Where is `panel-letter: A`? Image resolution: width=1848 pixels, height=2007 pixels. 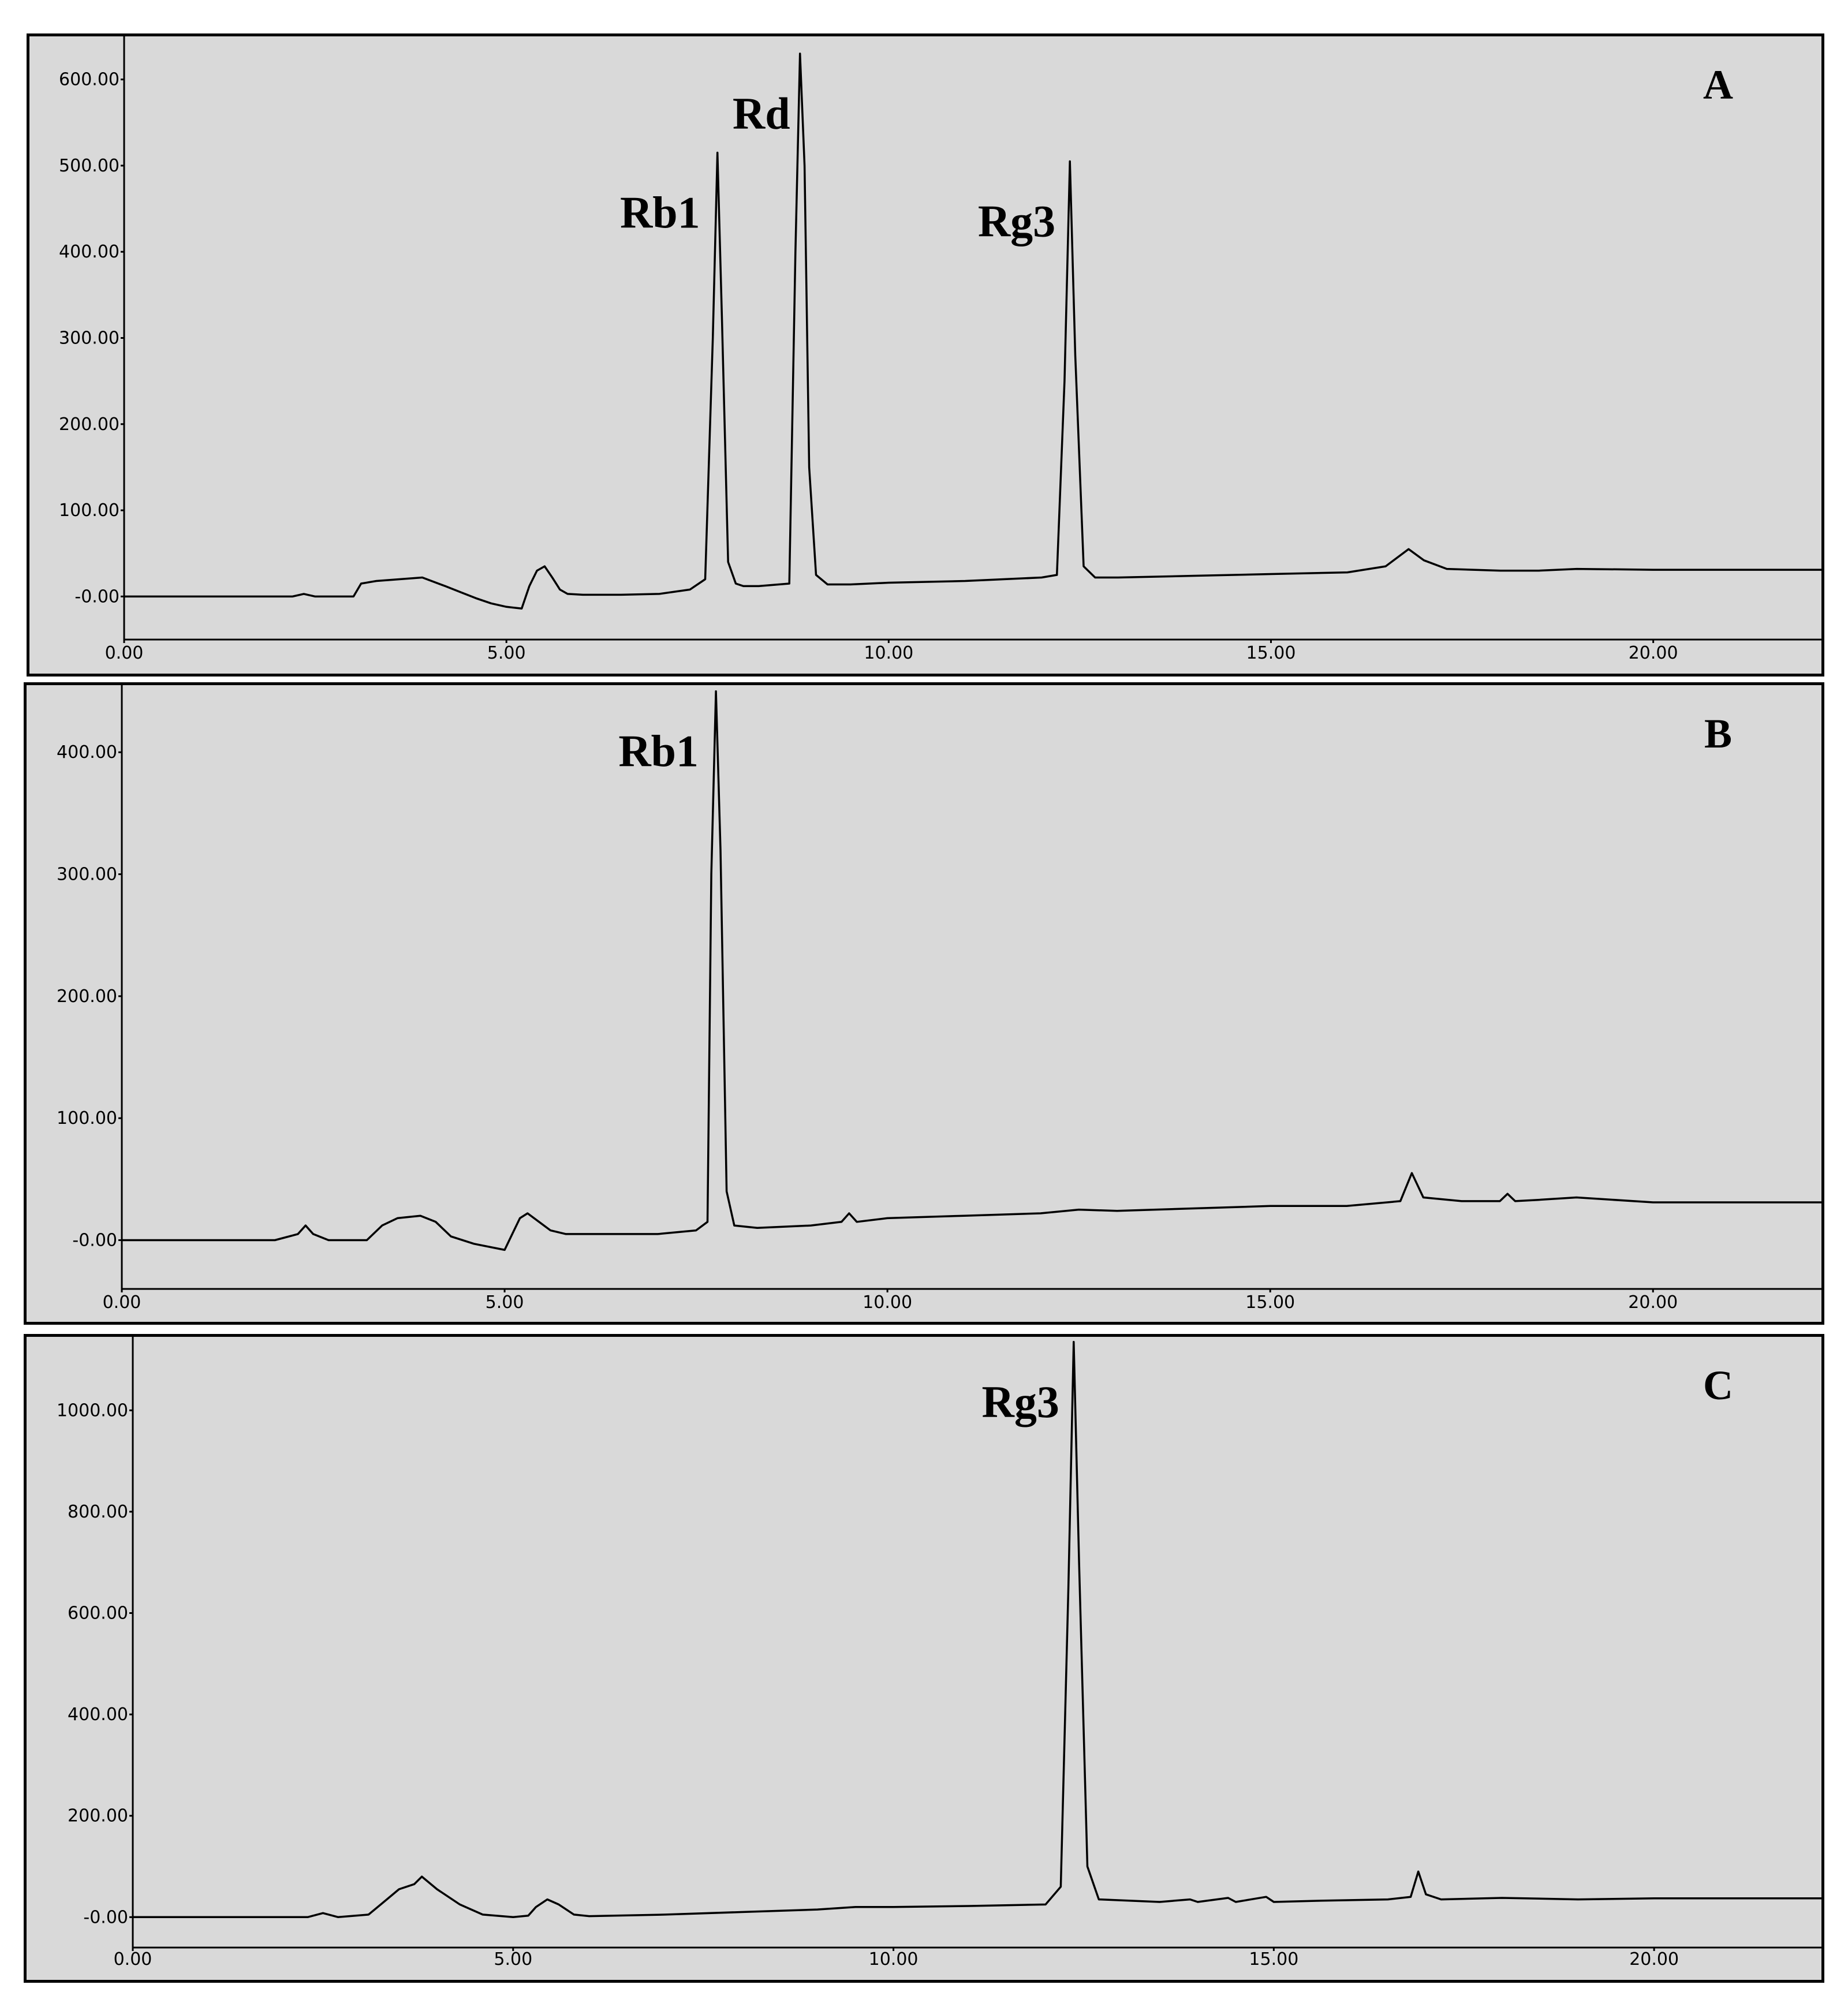
panel-letter: A is located at coordinates (1718, 85).